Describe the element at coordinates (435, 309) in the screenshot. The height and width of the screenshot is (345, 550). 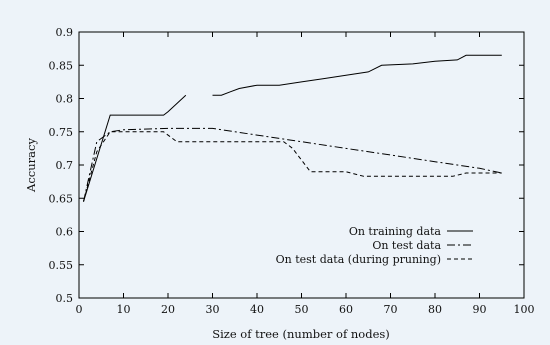
I see `x-tick-label: 80` at that location.